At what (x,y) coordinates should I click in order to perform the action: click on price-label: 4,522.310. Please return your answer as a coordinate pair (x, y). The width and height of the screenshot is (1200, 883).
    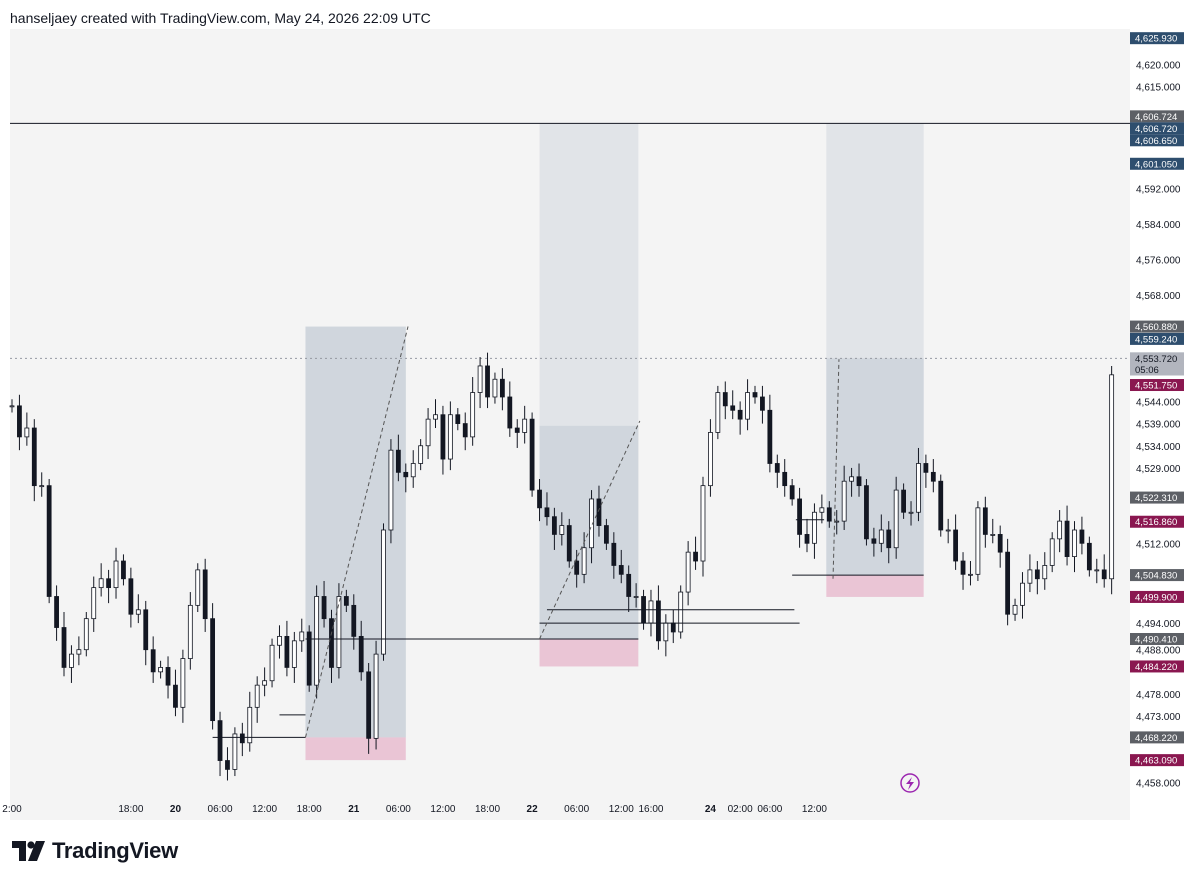
    Looking at the image, I should click on (1156, 498).